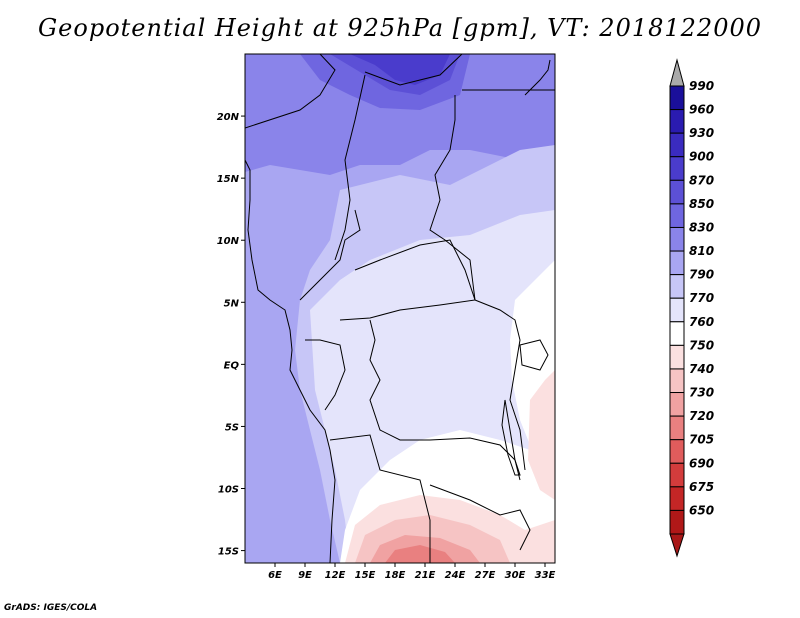  What do you see at coordinates (228, 117) in the screenshot?
I see `lat-tick-label: 20N` at bounding box center [228, 117].